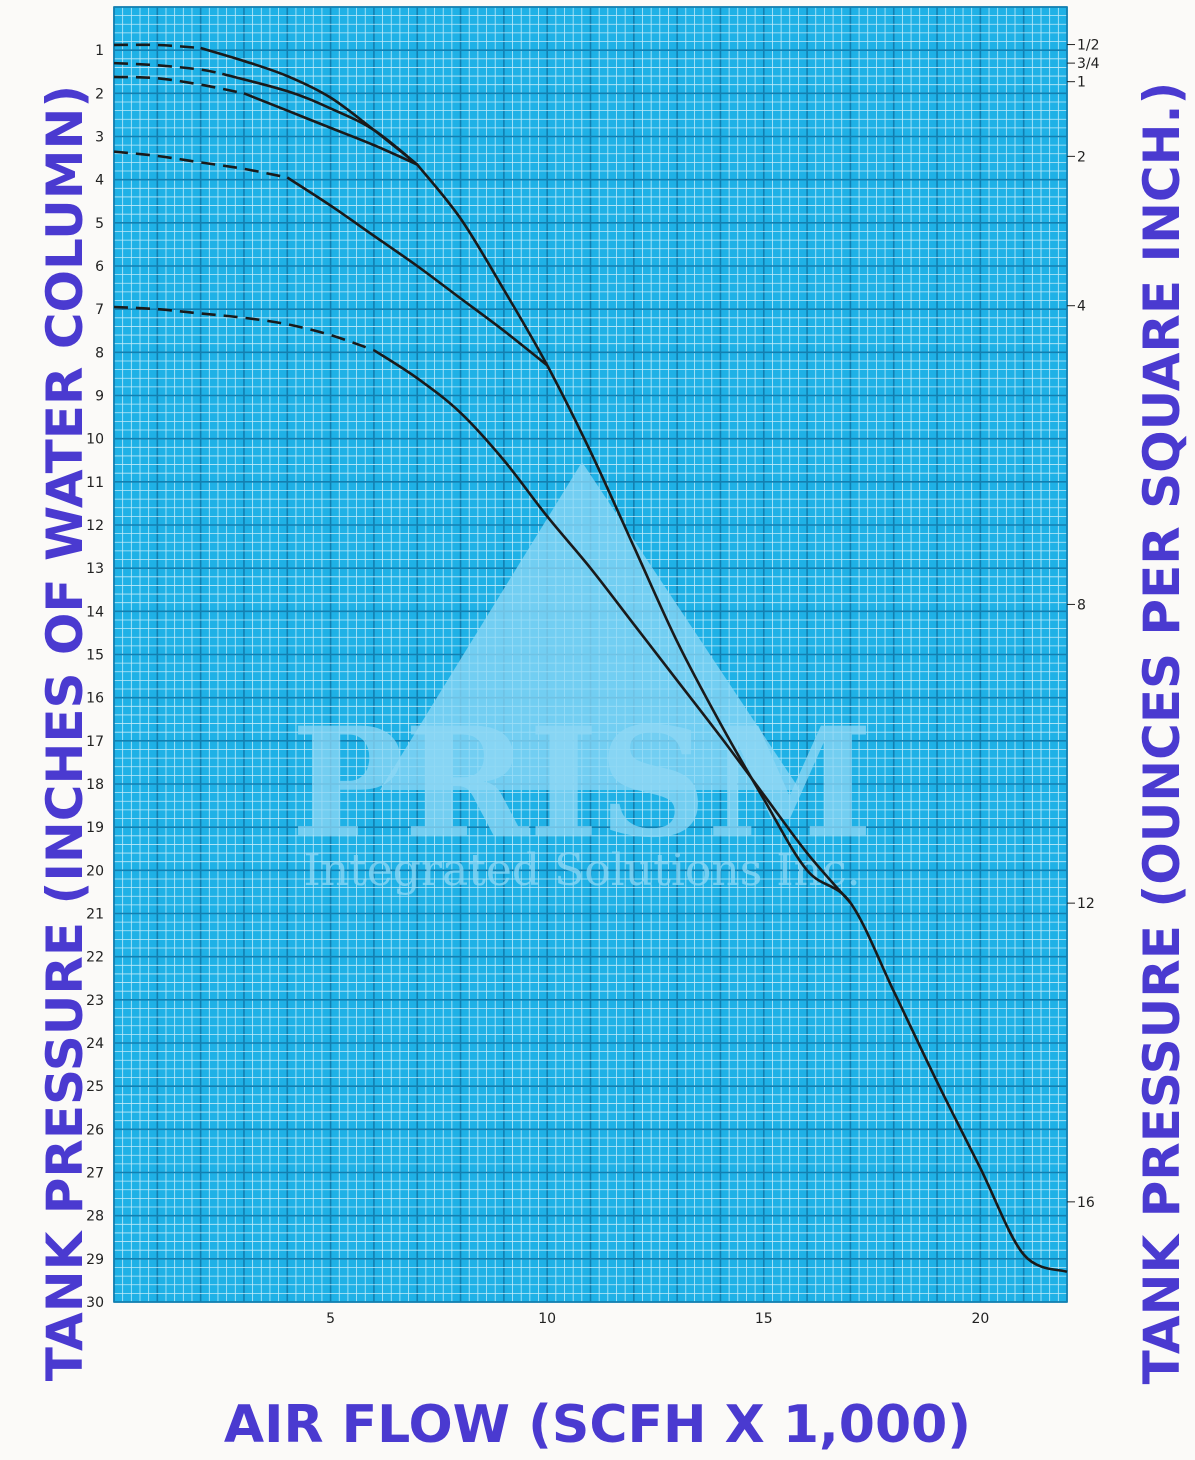  I want to click on y-tick-right: 4, so click(1081, 307).